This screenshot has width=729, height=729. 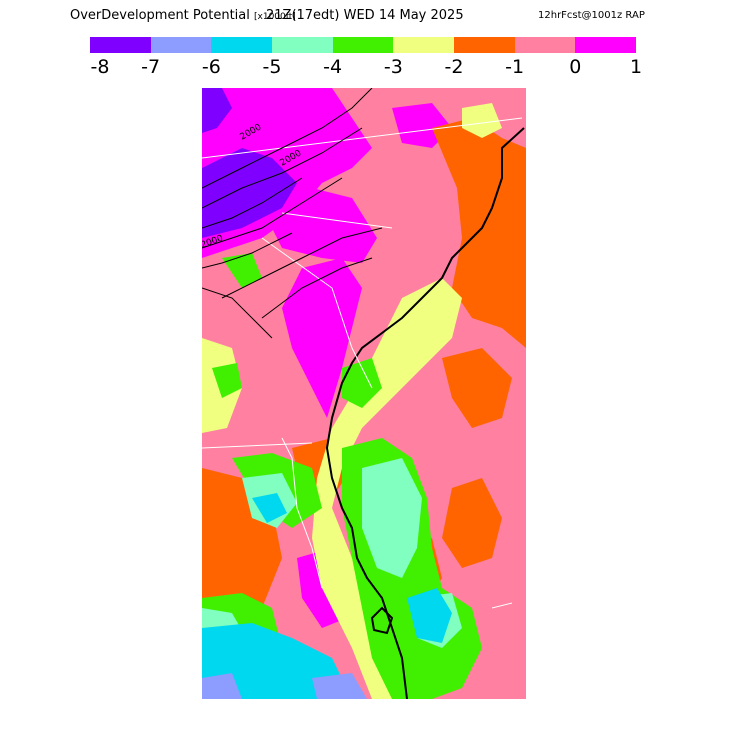 I want to click on title-text: OverDevelopment Potential, so click(x=160, y=15).